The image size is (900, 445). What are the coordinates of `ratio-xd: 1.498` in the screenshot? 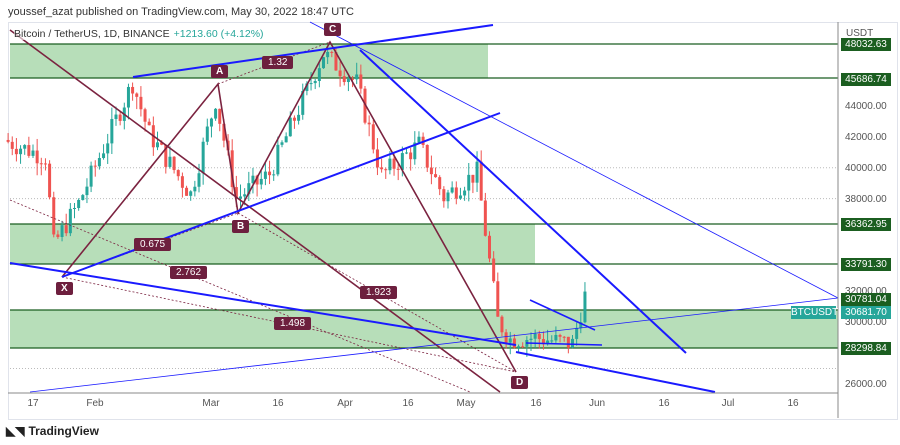 It's located at (293, 323).